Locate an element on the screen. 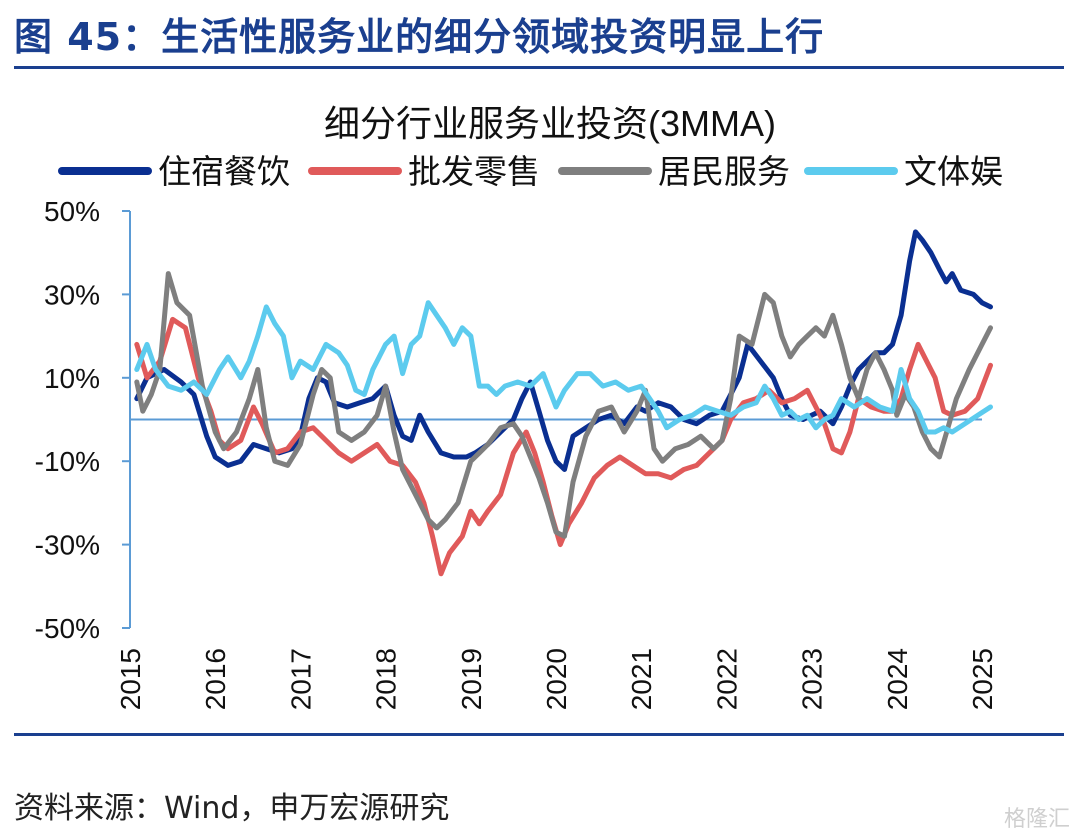 Image resolution: width=1080 pixels, height=839 pixels. x-tick-label: 2021 is located at coordinates (641, 679).